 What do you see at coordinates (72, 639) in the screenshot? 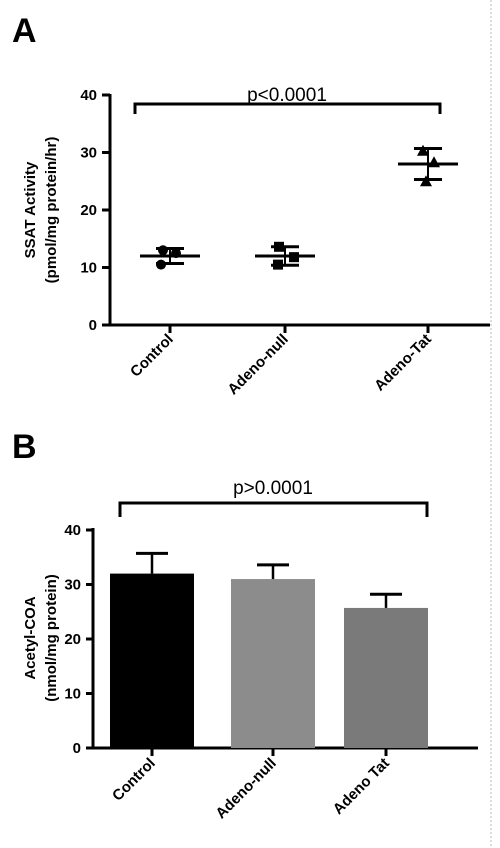
I see `y-tick-label-b: 20` at bounding box center [72, 639].